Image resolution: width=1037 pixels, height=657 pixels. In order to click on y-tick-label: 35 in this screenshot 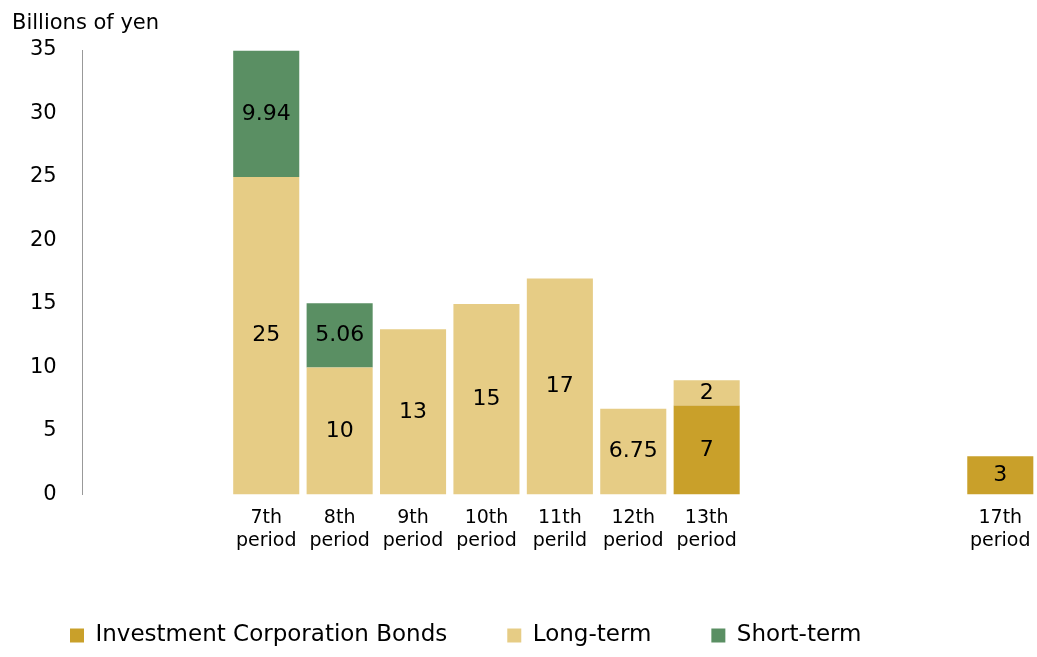, I will do `click(43, 48)`.